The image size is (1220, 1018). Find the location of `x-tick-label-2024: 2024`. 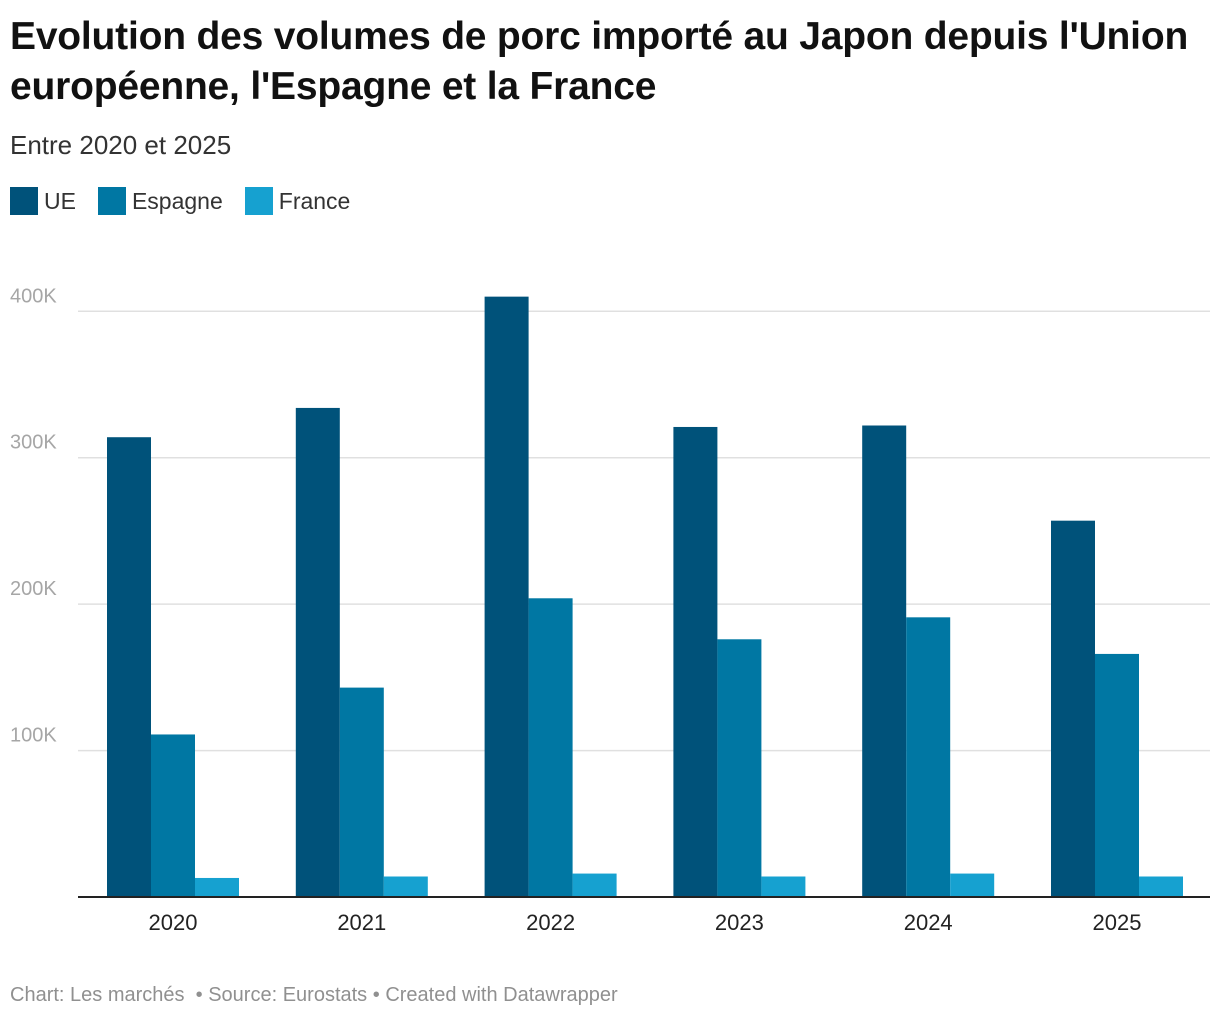

x-tick-label-2024: 2024 is located at coordinates (928, 922).